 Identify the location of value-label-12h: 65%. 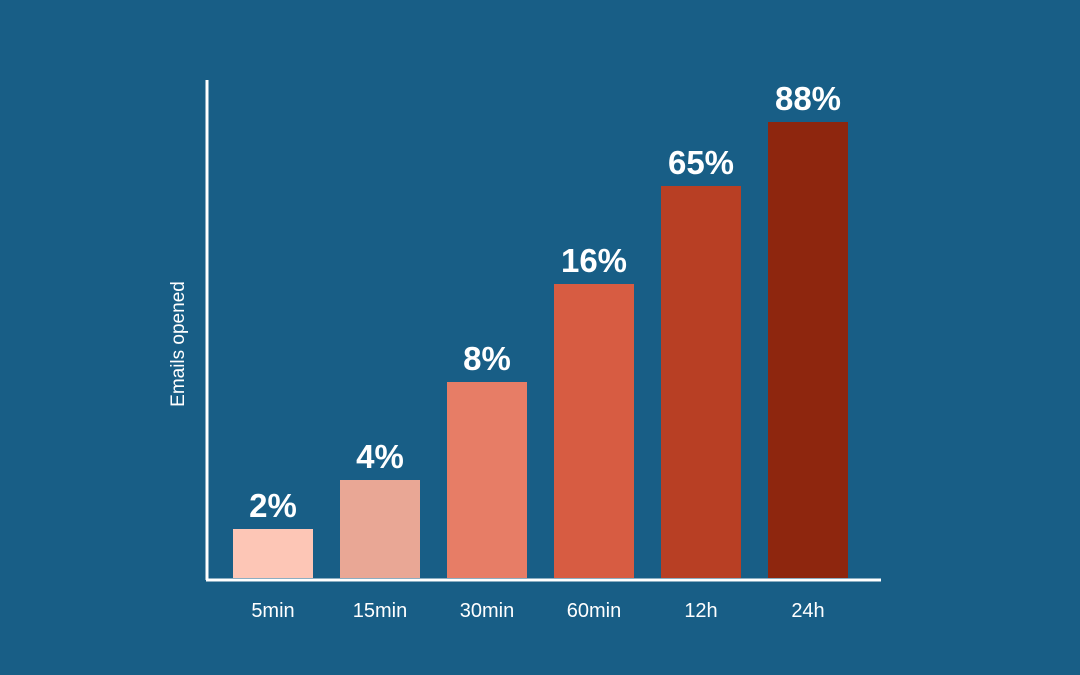
(701, 162).